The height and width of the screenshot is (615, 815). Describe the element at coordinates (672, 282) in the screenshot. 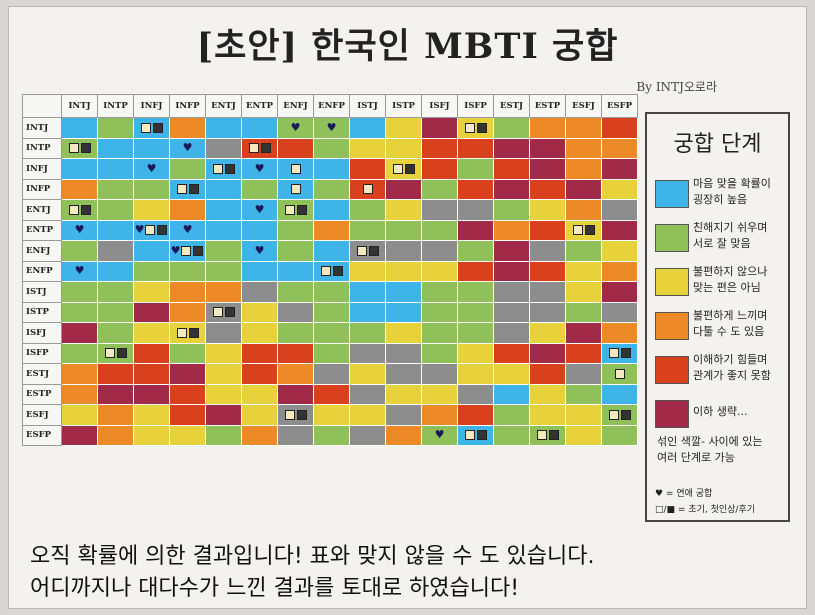

I see `legend-swatch-yellow` at that location.